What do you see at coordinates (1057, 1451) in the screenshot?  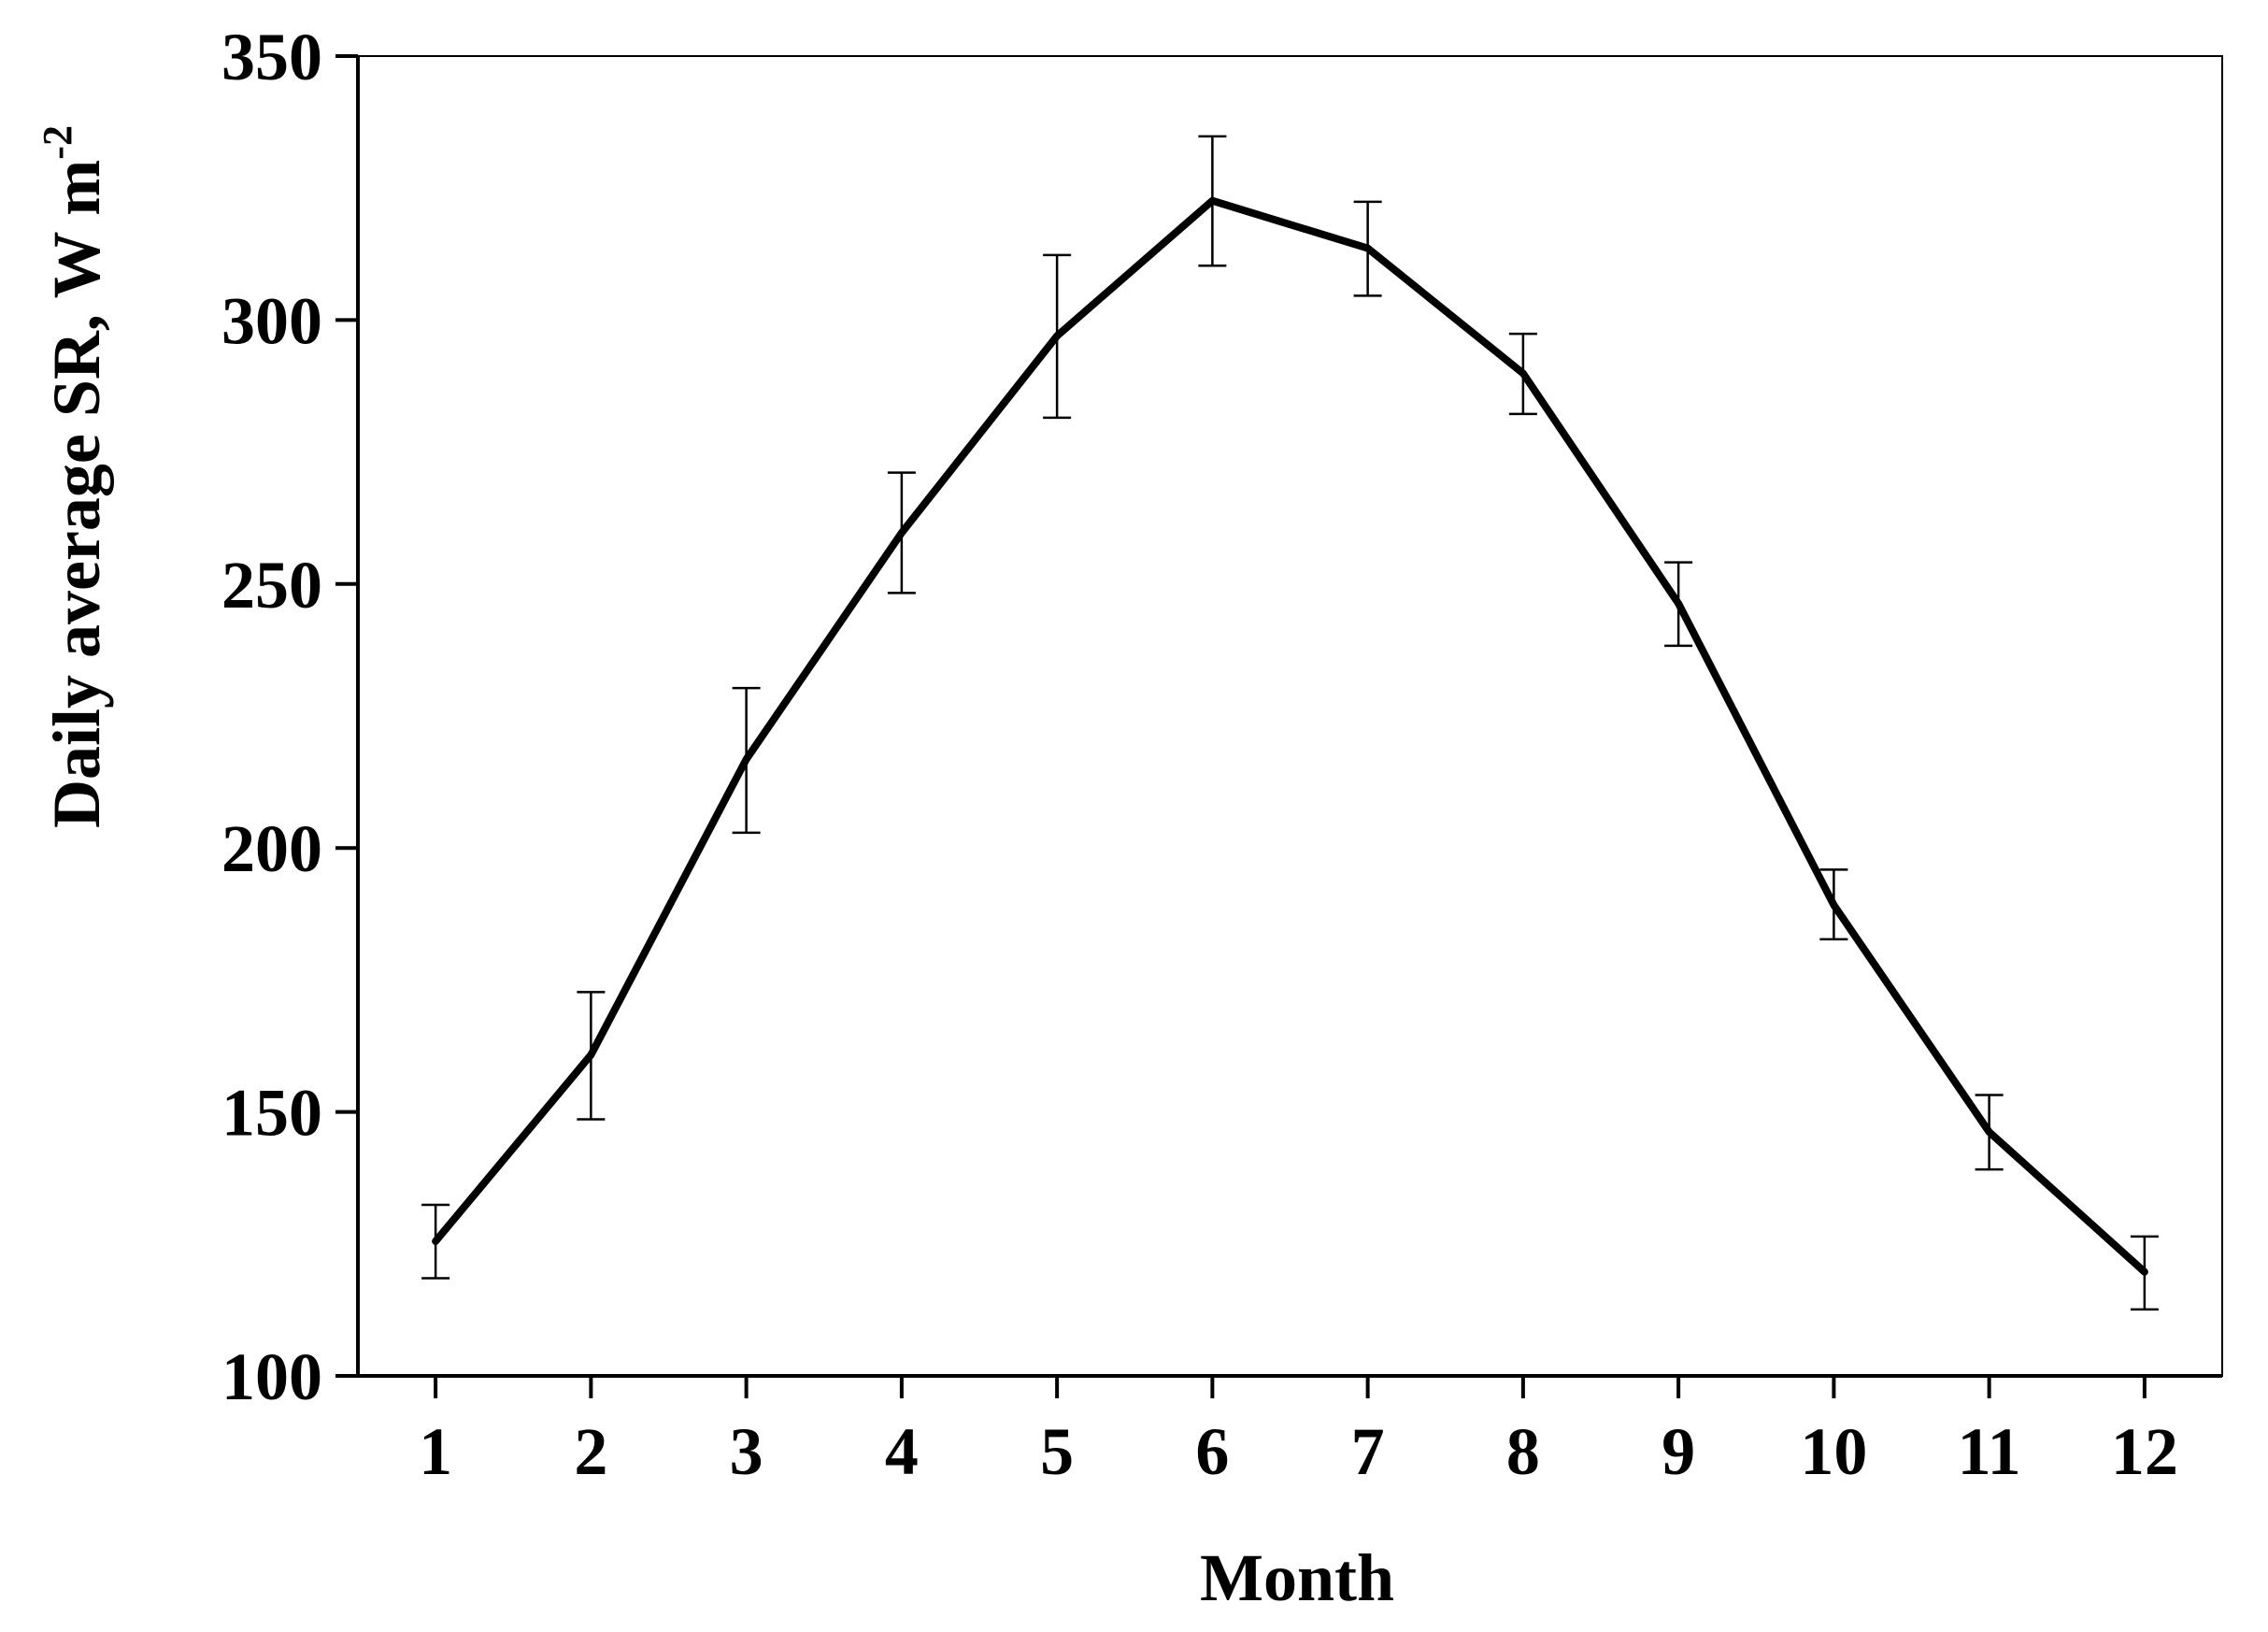 I see `x-tick-label-5: 5` at bounding box center [1057, 1451].